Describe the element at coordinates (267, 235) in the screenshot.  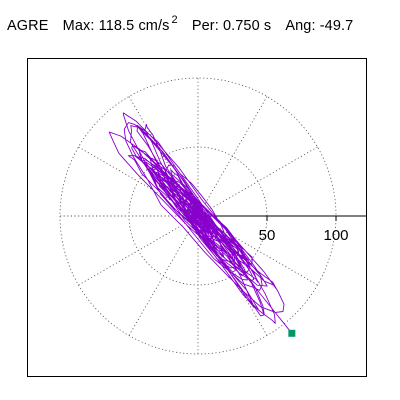
I see `ring-tick-label-1: 50` at that location.